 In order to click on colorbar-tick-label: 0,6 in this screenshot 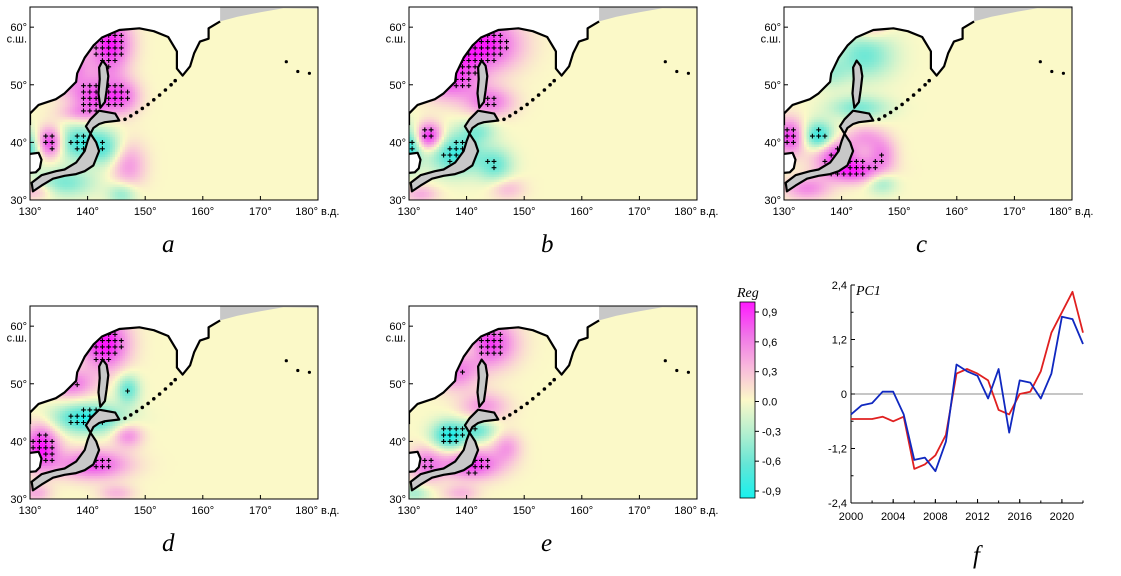, I will do `click(769, 343)`.